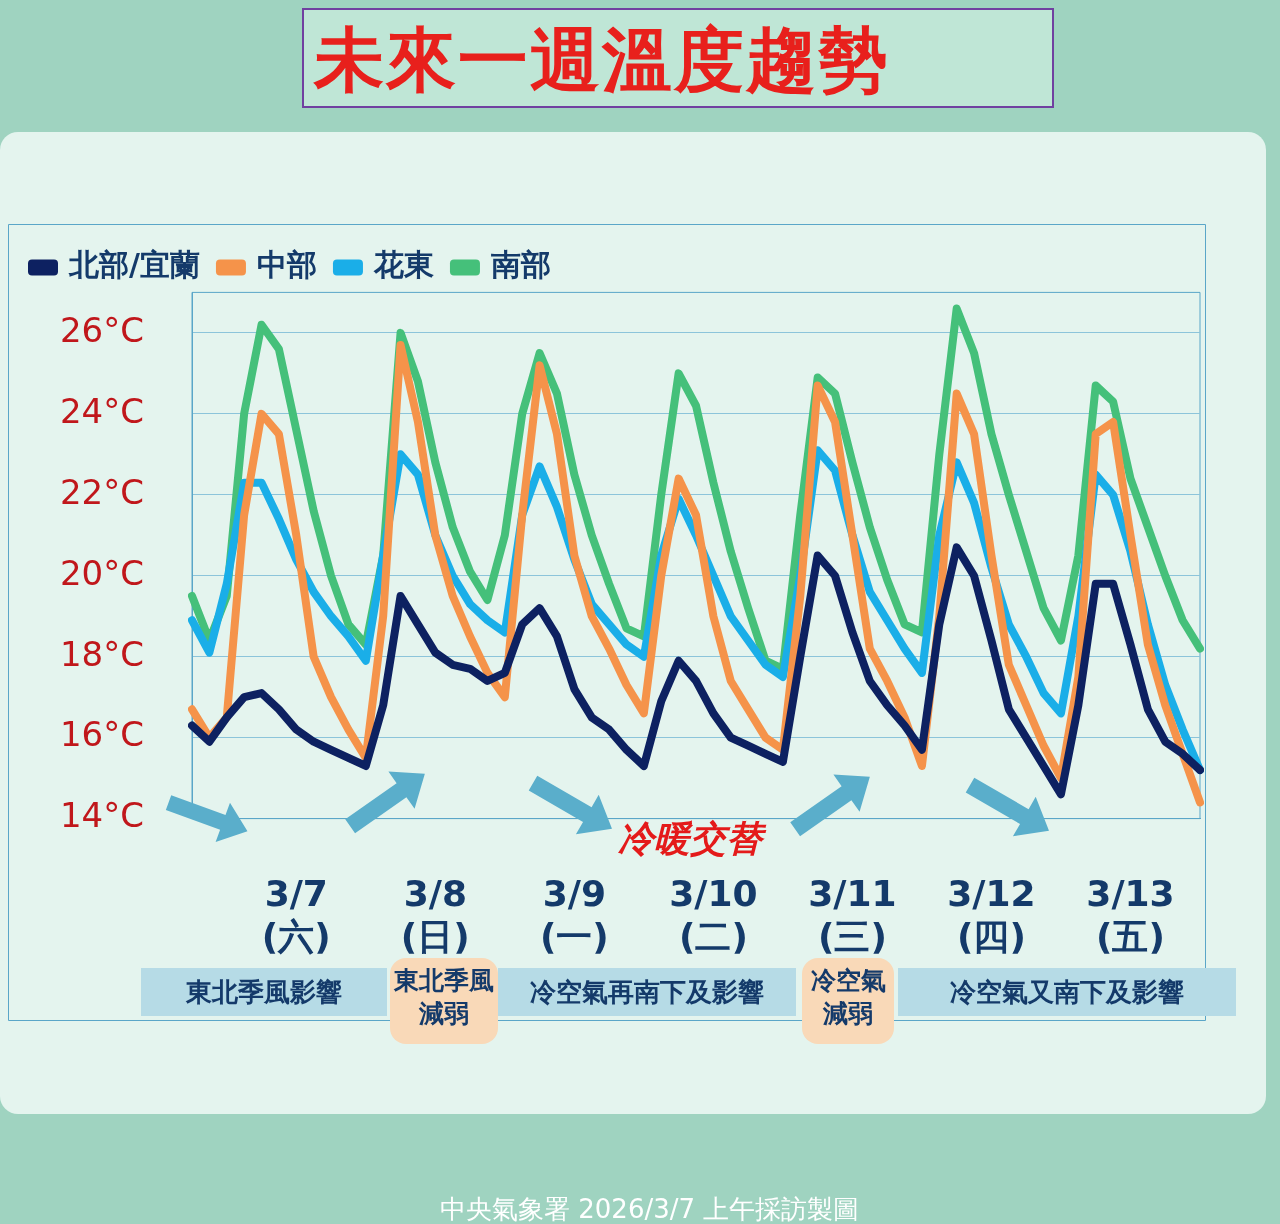 The height and width of the screenshot is (1224, 1280). I want to click on x-tick-label: 3/8 (日), so click(435, 914).